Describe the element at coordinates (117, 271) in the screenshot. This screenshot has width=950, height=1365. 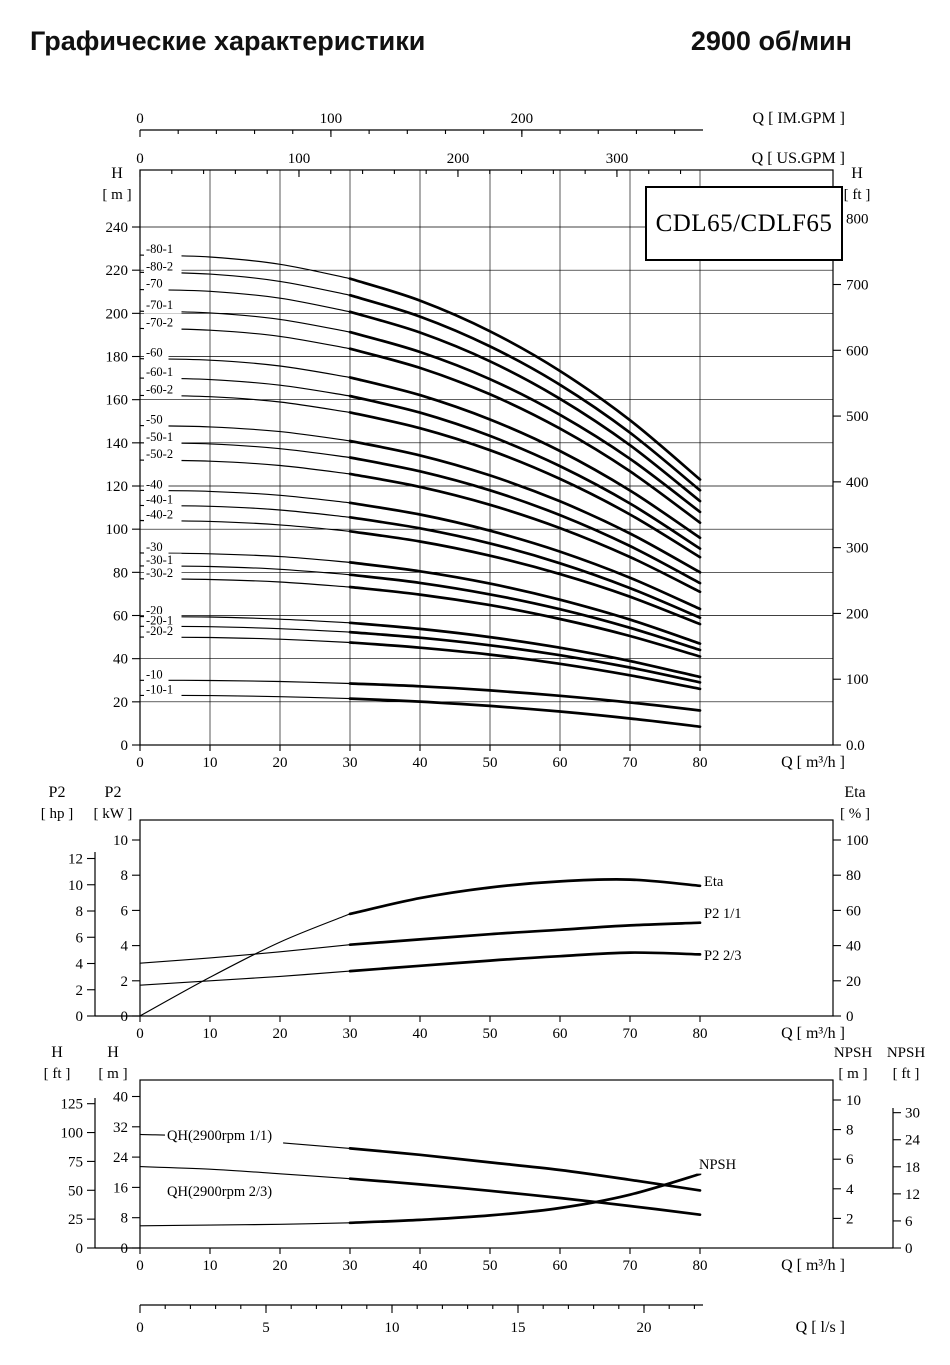
I see `axis-label: 220` at that location.